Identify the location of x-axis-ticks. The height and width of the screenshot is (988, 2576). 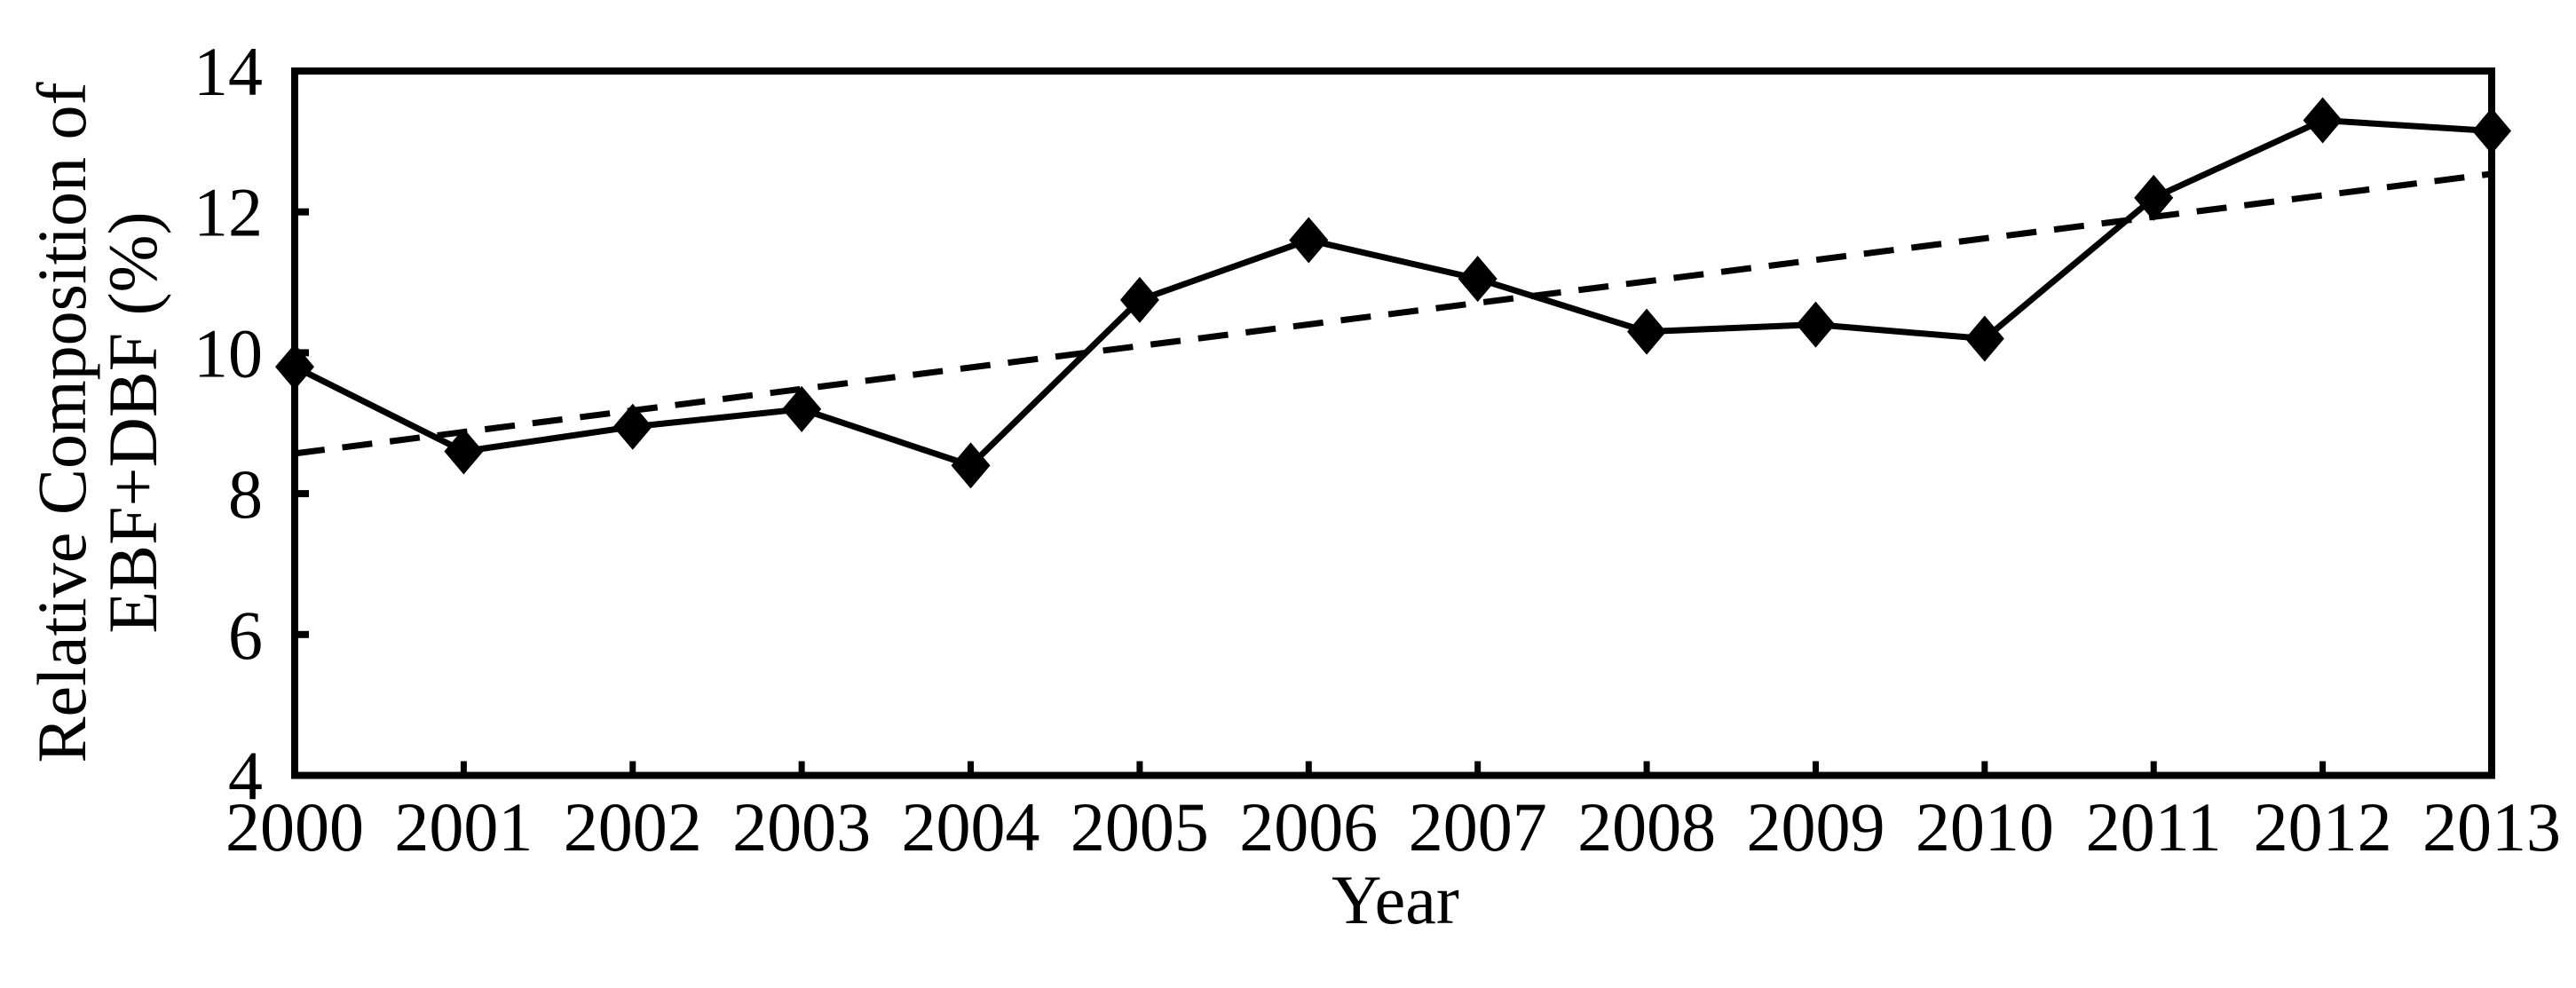
(1393, 768).